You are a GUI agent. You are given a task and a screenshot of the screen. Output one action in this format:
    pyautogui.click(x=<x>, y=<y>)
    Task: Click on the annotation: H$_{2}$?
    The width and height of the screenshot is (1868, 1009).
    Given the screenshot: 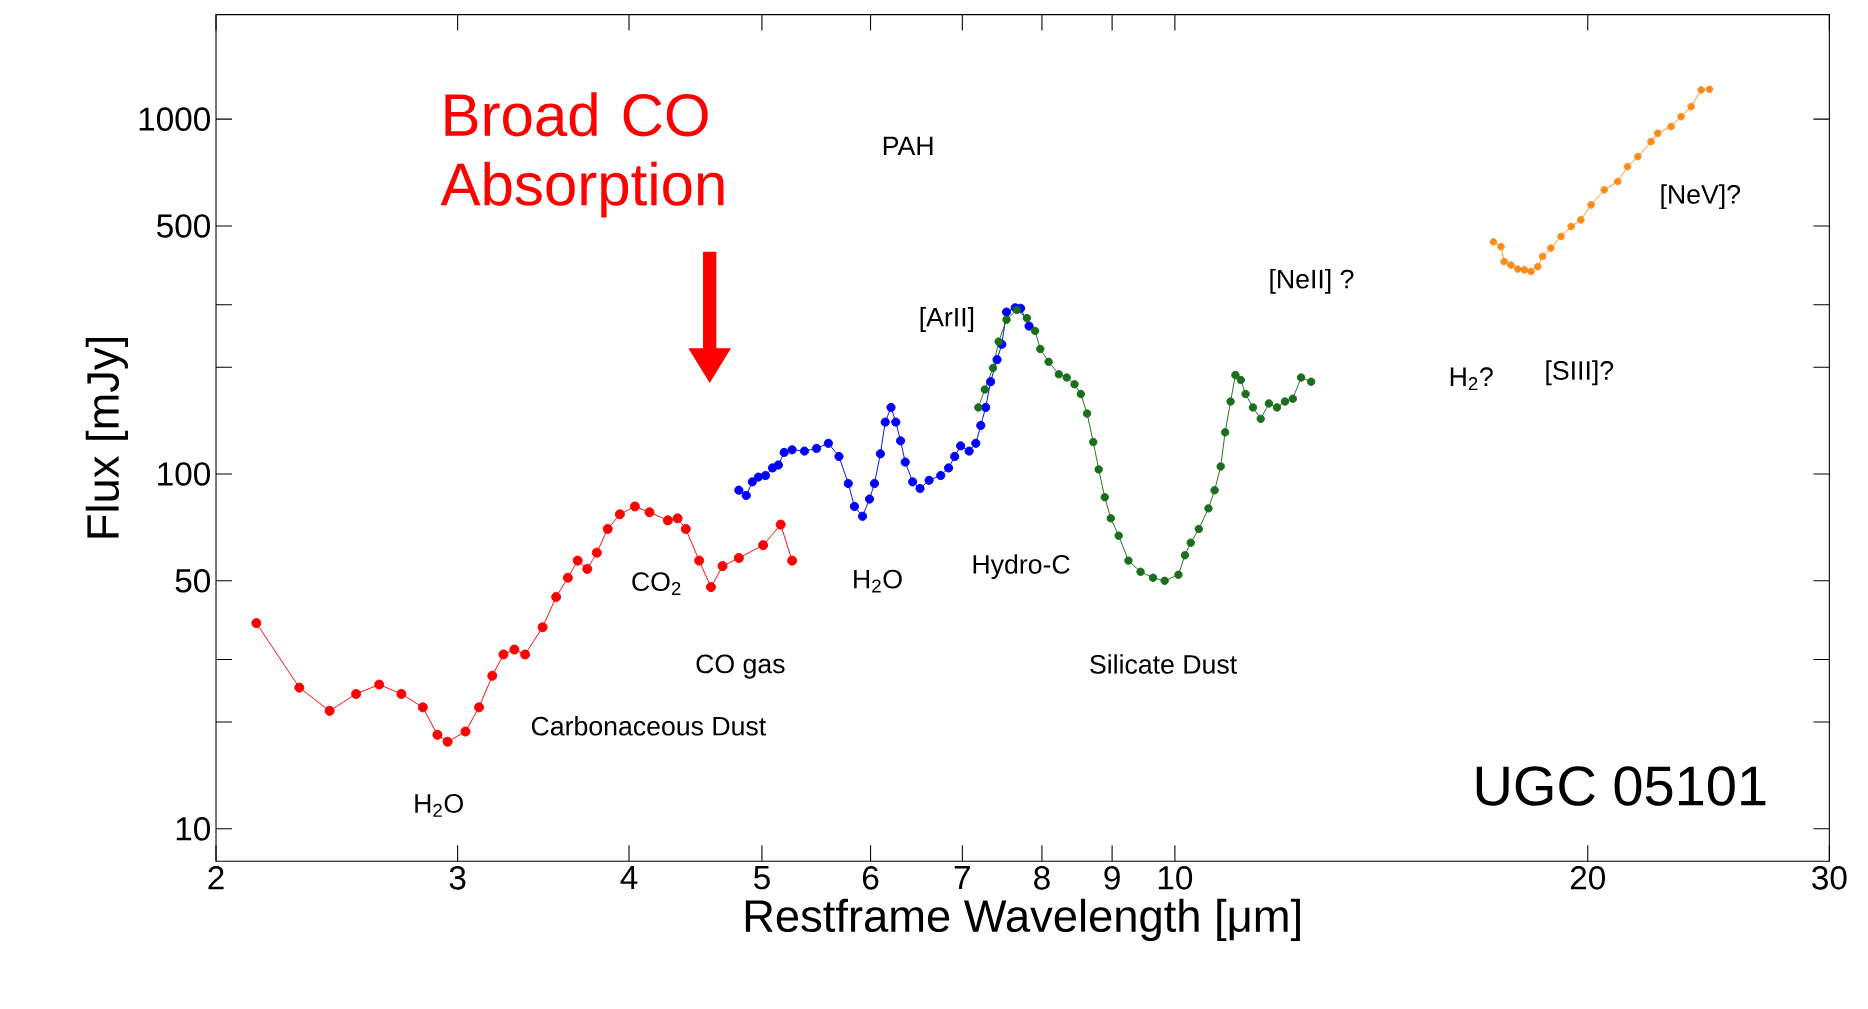 What is the action you would take?
    pyautogui.click(x=1471, y=378)
    